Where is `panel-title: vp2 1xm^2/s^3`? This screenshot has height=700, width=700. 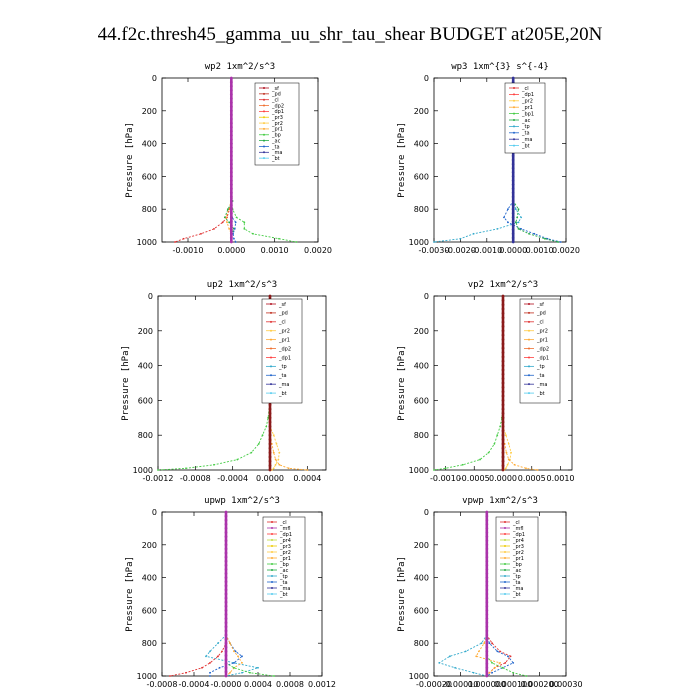 panel-title: vp2 1xm^2/s^3 is located at coordinates (503, 285).